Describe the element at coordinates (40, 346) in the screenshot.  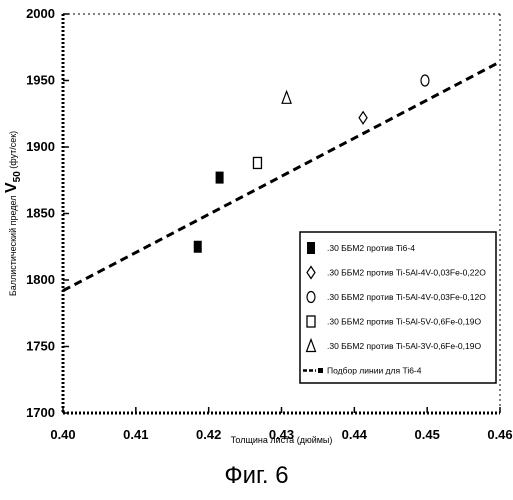
I see `y-tick-label: 1750` at that location.